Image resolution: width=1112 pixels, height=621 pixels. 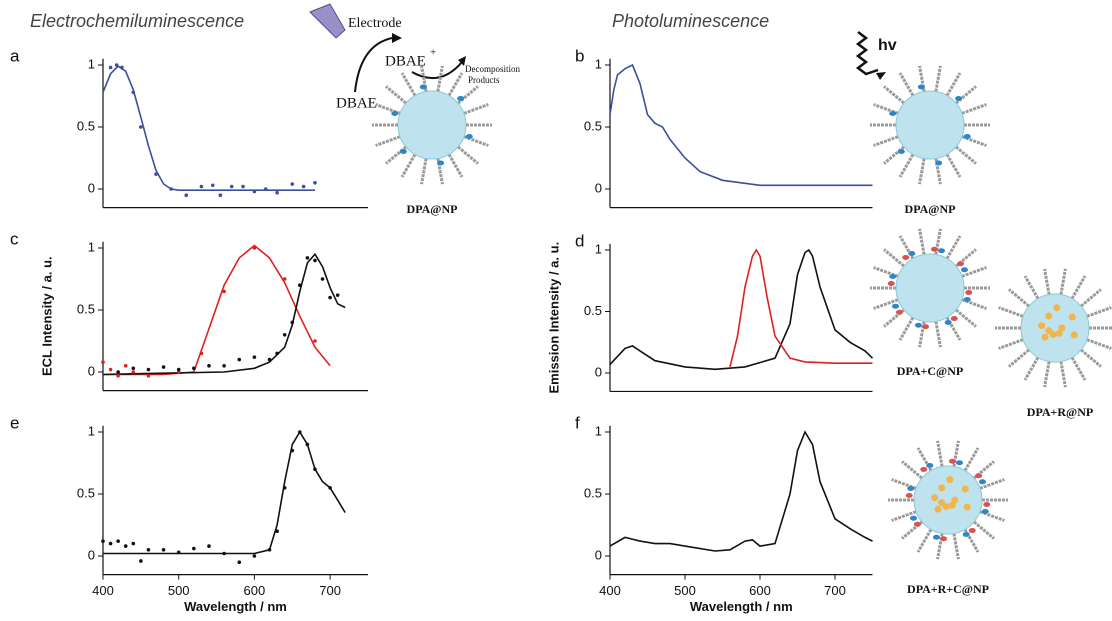 What do you see at coordinates (887, 45) in the screenshot?
I see `light-label: hv` at bounding box center [887, 45].